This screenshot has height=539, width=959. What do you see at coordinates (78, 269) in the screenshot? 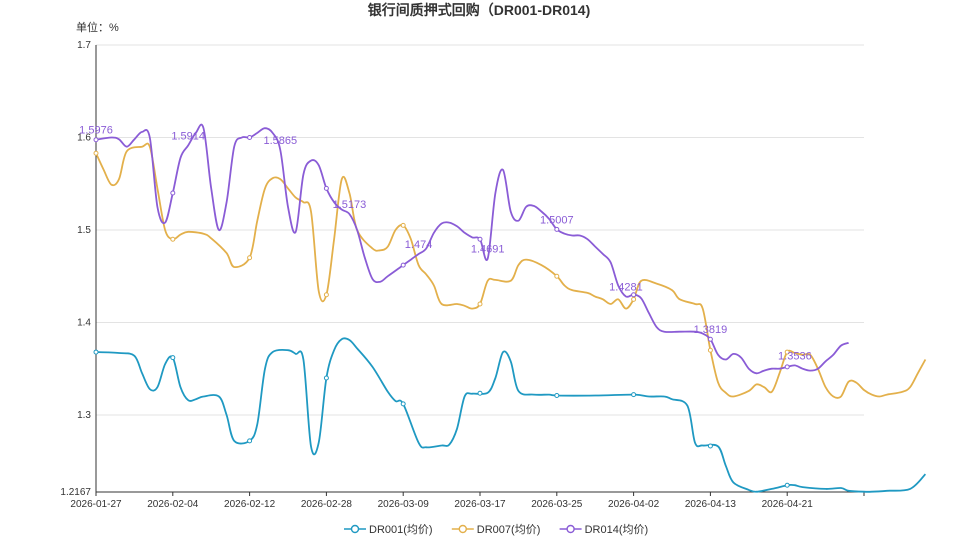
I see `y-axis: 1.7 1.6 1.5 1.4 1.3 1.2167` at bounding box center [78, 269].